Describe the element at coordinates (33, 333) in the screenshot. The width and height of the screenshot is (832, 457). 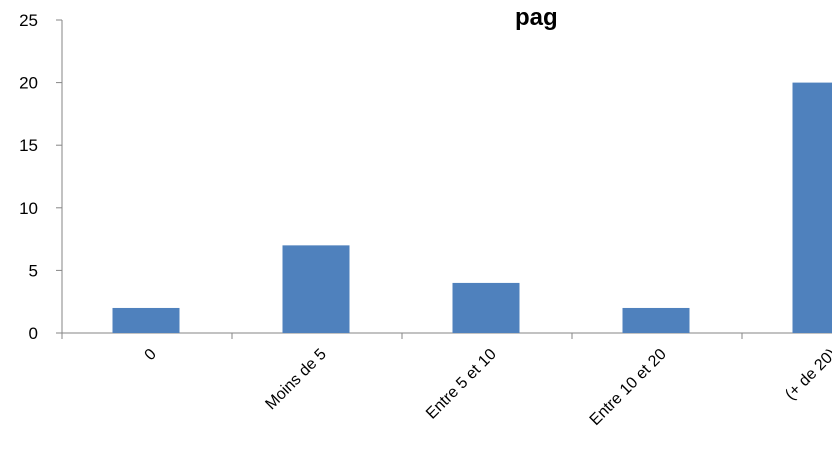
I see `y-tick-label: 0` at that location.